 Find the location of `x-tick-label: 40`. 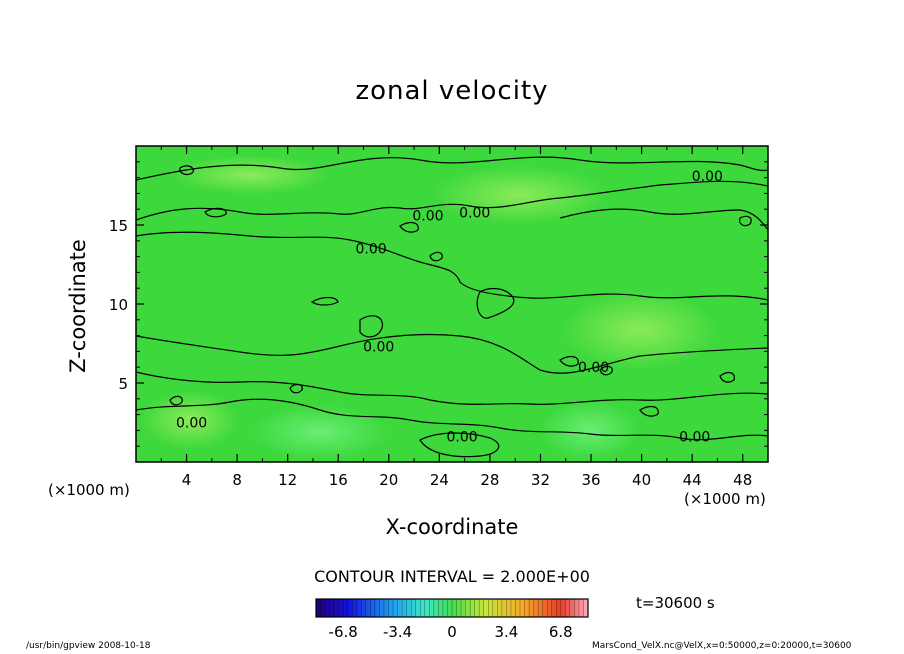

x-tick-label: 40 is located at coordinates (641, 480).